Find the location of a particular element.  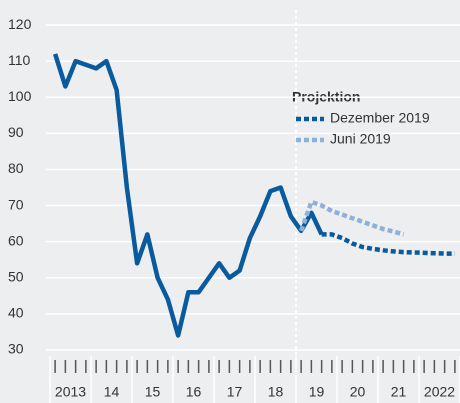

x-tick-label: 2022 is located at coordinates (439, 392).